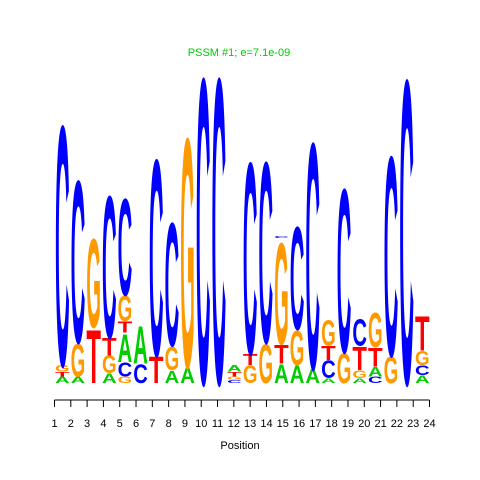 The image size is (480, 480). What do you see at coordinates (78, 261) in the screenshot?
I see `logo-letter-c-pos-2: C` at bounding box center [78, 261].